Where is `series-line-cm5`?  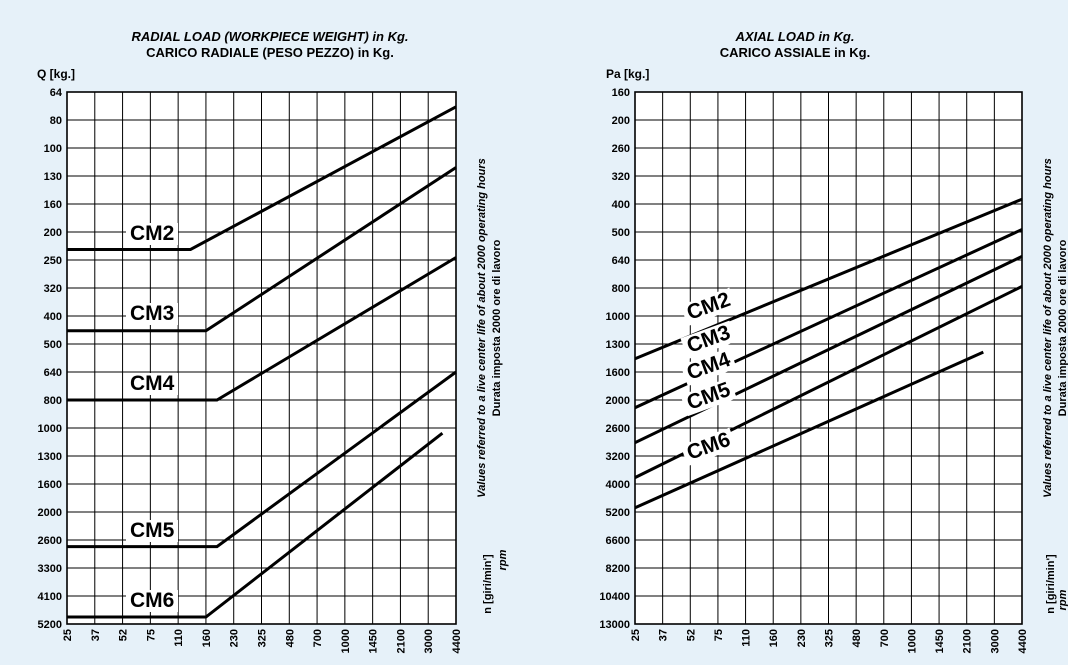
series-line-cm5 is located at coordinates (262, 459).